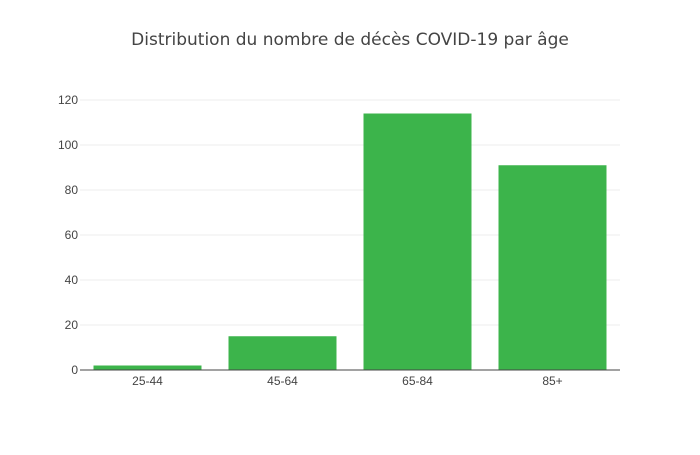 This screenshot has height=455, width=700. Describe the element at coordinates (552, 381) in the screenshot. I see `x-tick-label: 85+` at that location.